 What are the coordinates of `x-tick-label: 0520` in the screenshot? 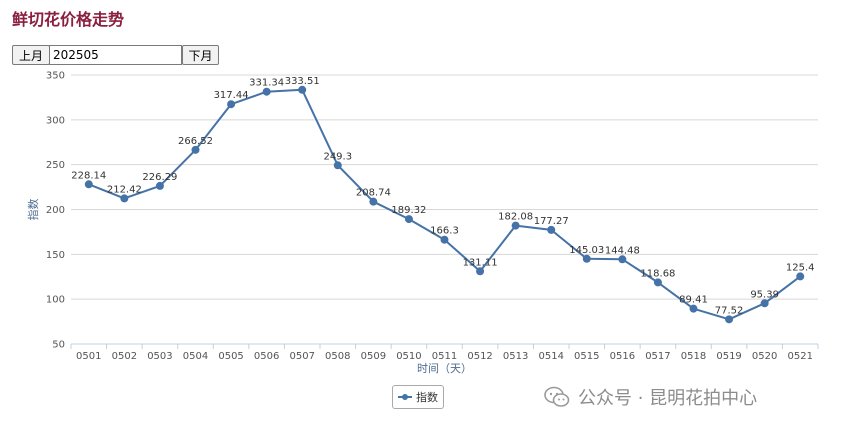 It's located at (764, 356).